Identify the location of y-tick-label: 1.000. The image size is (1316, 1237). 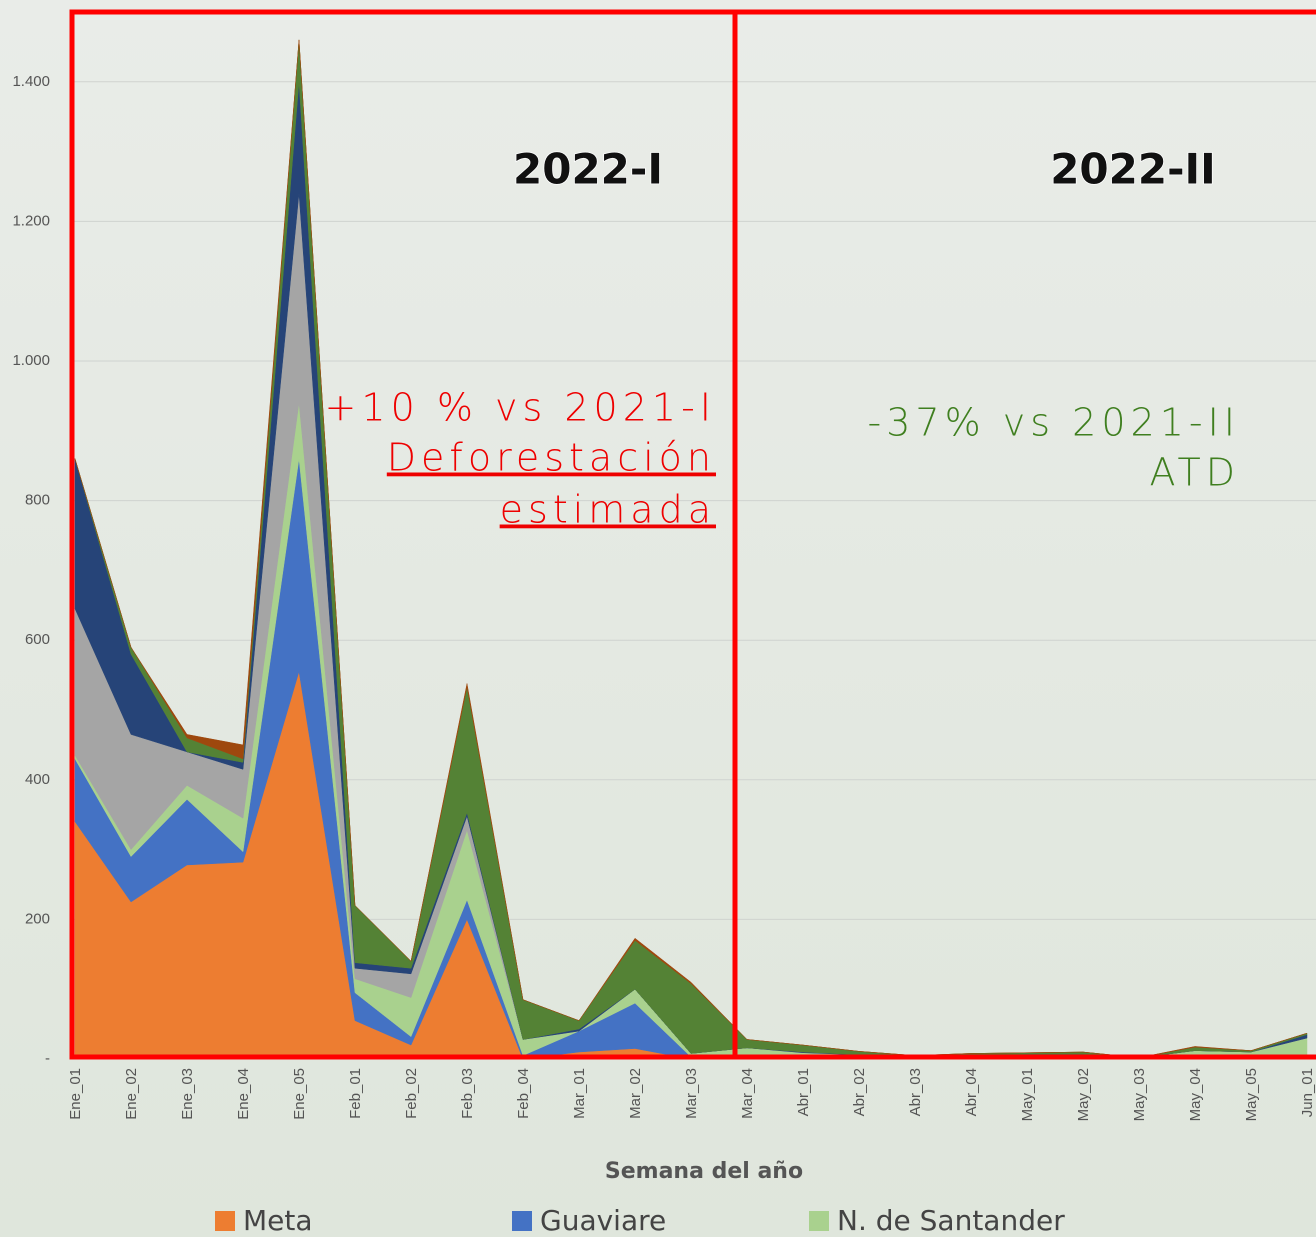
(31, 360).